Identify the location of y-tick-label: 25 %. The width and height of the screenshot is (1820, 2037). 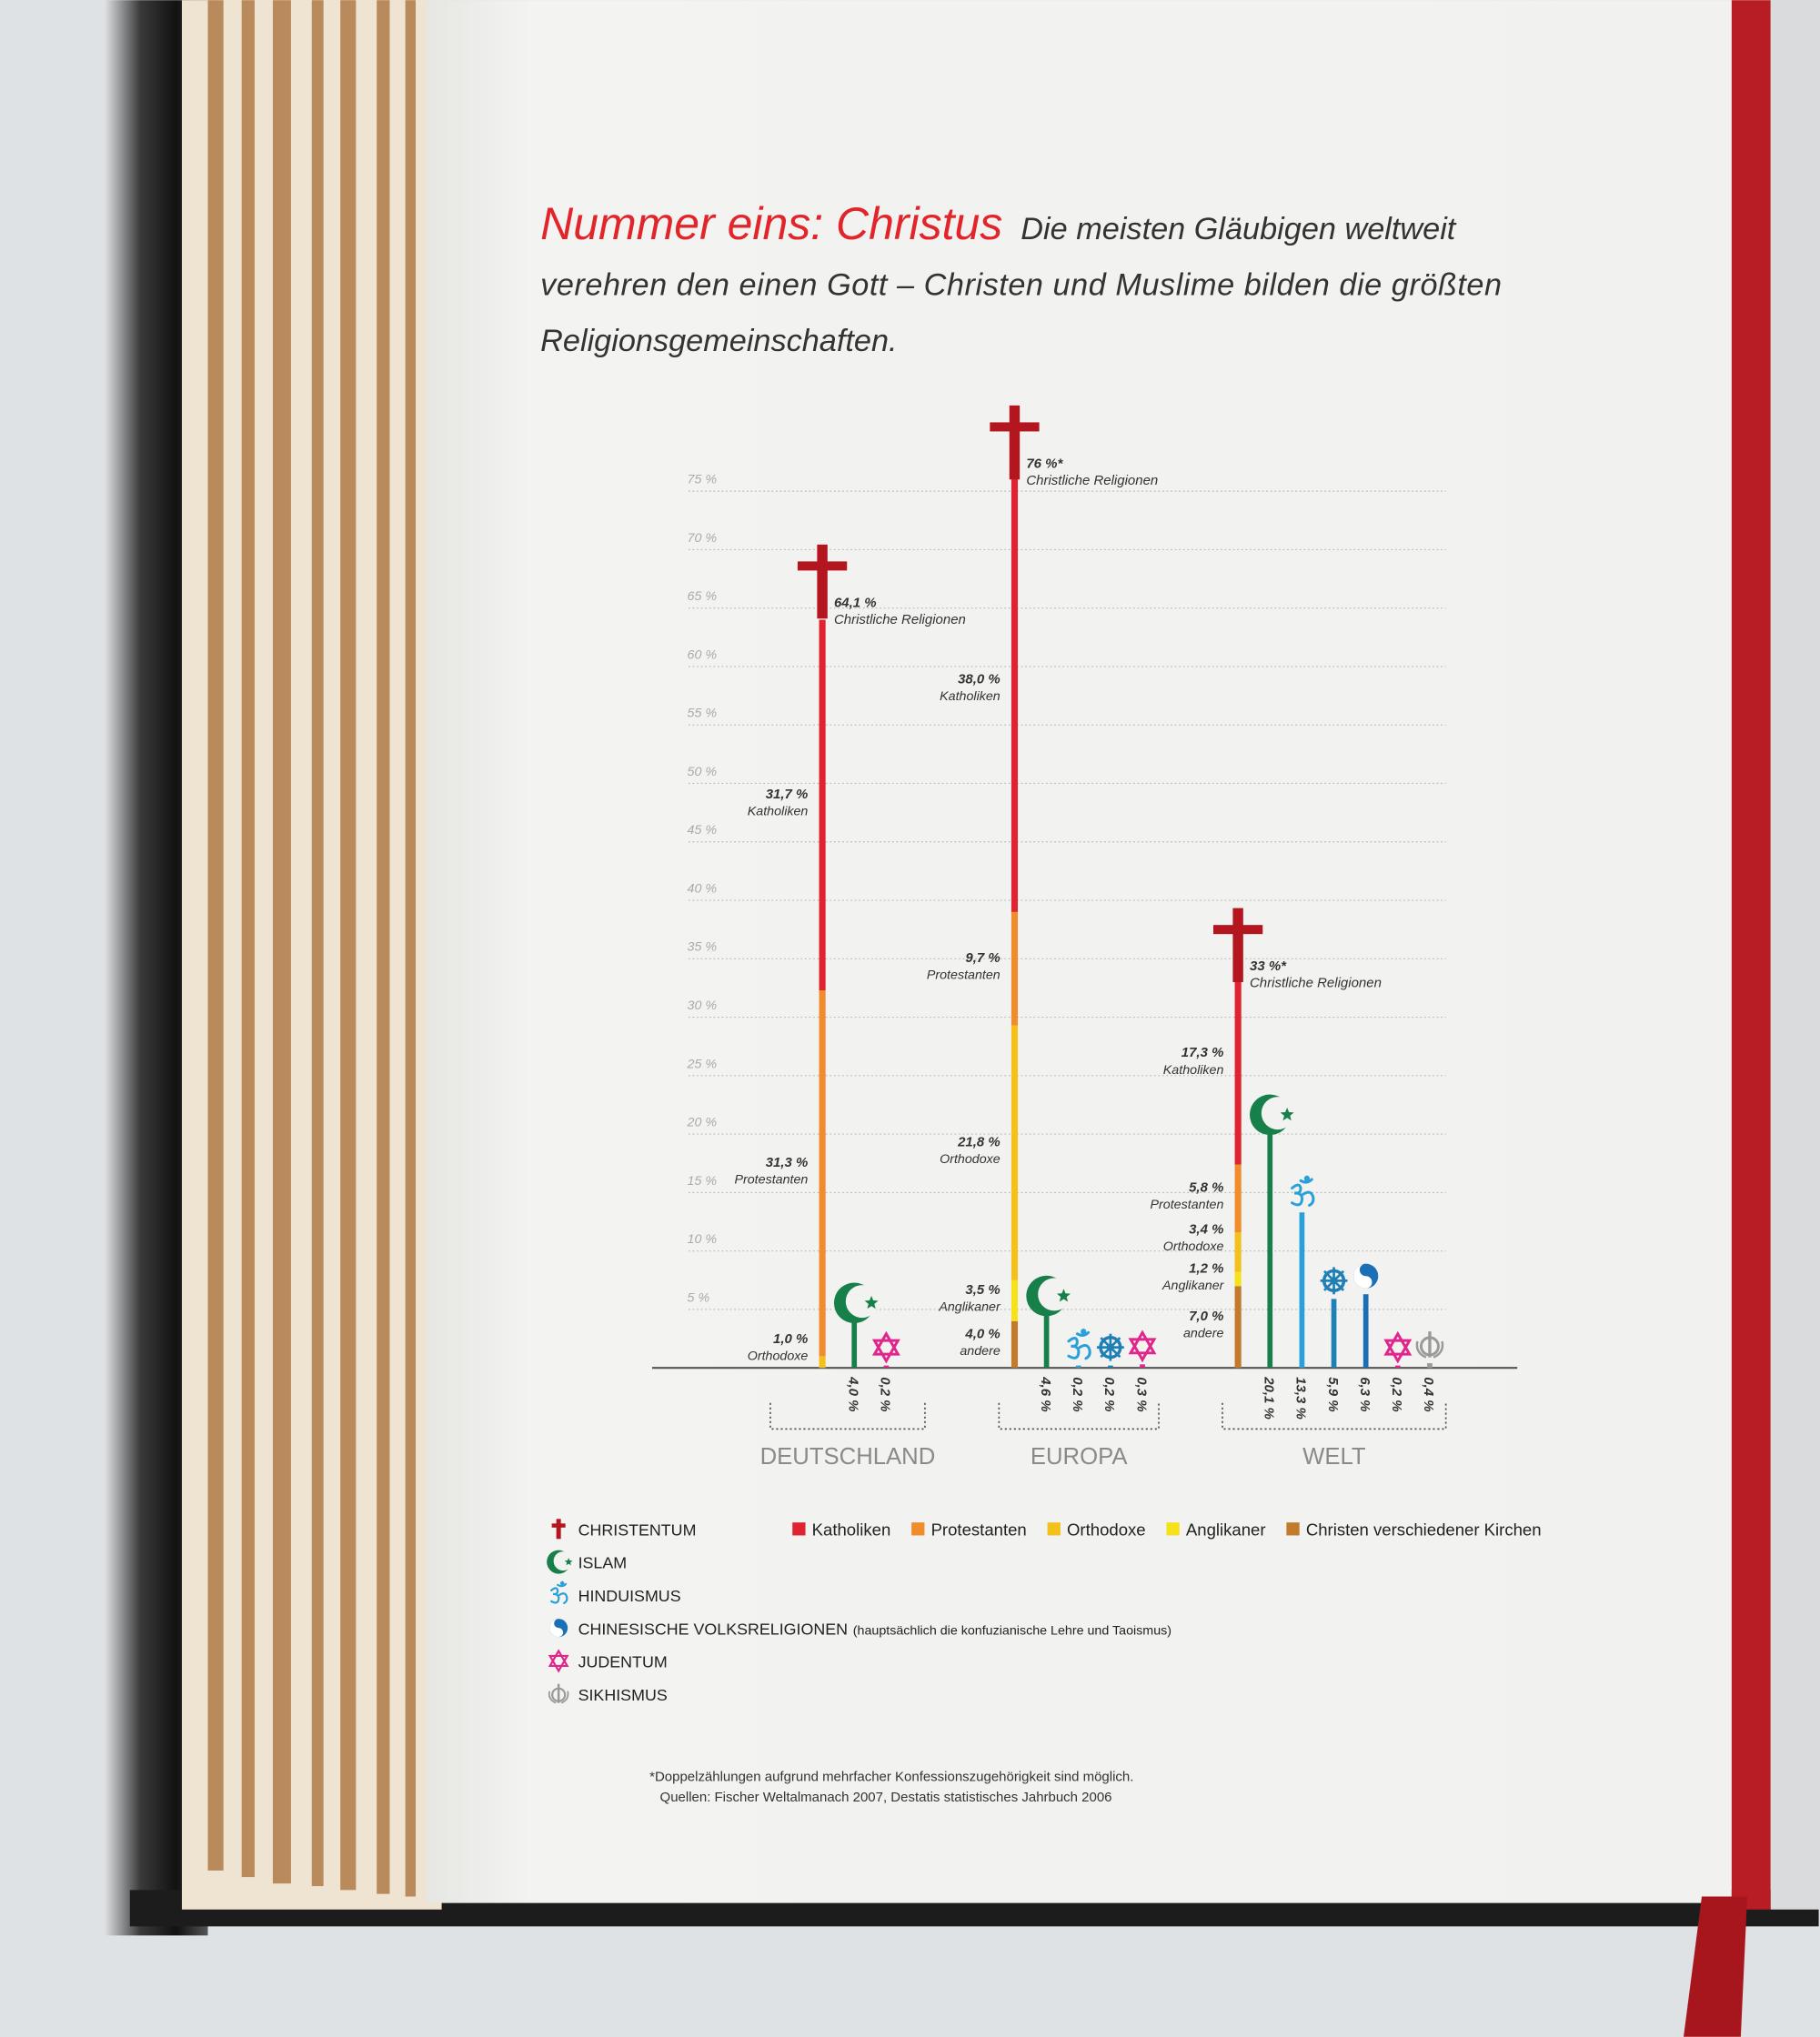
(702, 1064).